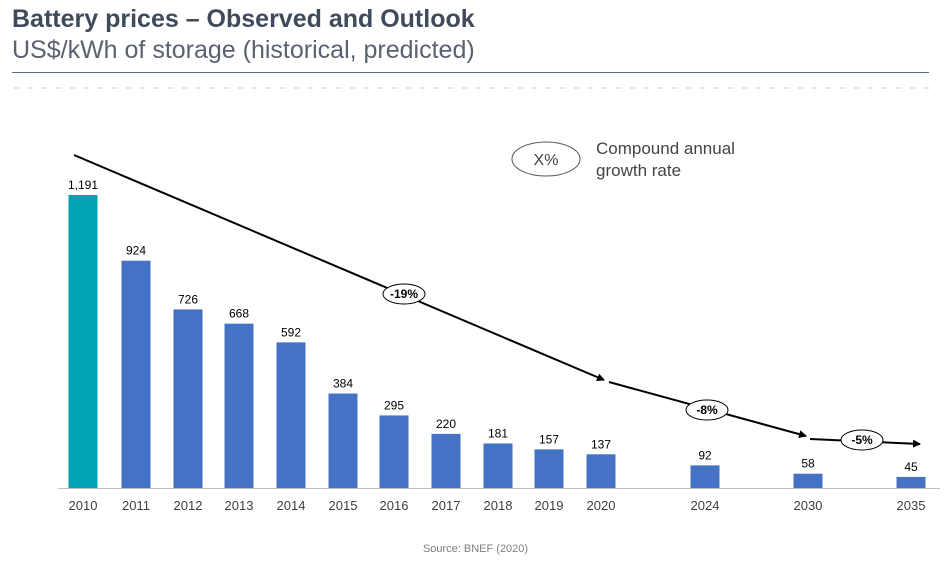 The height and width of the screenshot is (568, 951). Describe the element at coordinates (549, 468) in the screenshot. I see `bar-2019` at that location.